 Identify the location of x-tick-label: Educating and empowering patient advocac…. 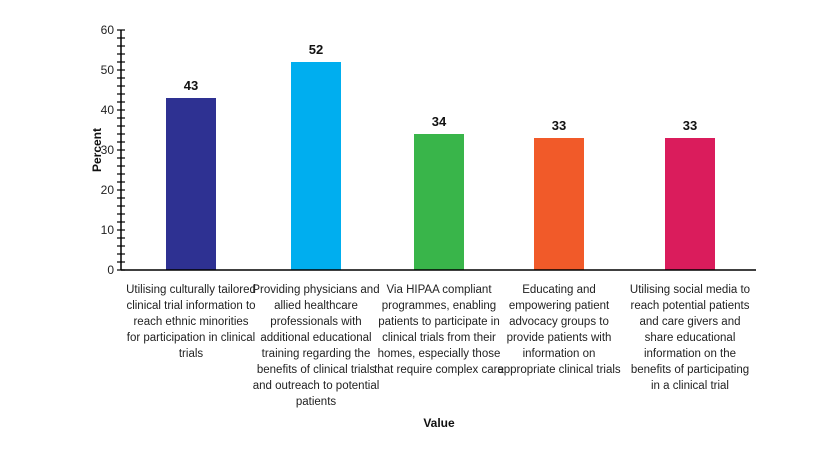
(559, 330).